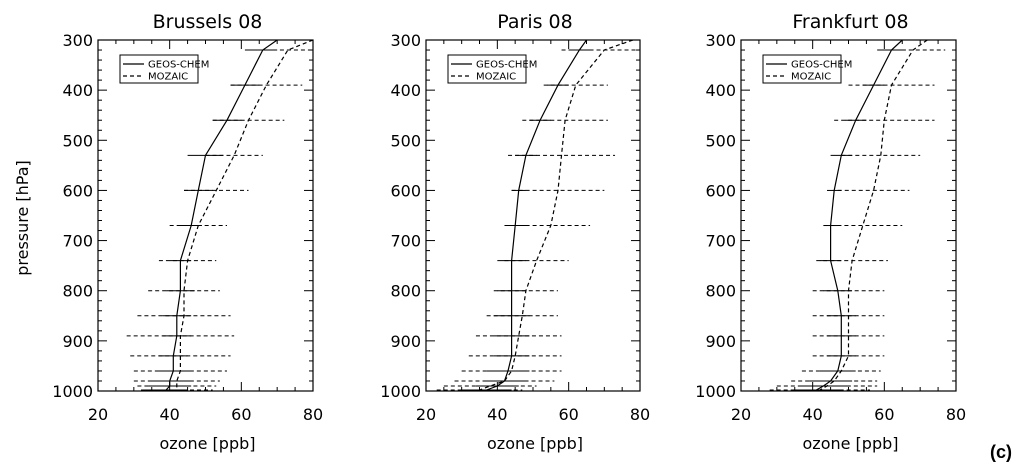 The height and width of the screenshot is (464, 1018). Describe the element at coordinates (534, 22) in the screenshot. I see `chart-title: Paris 08` at that location.